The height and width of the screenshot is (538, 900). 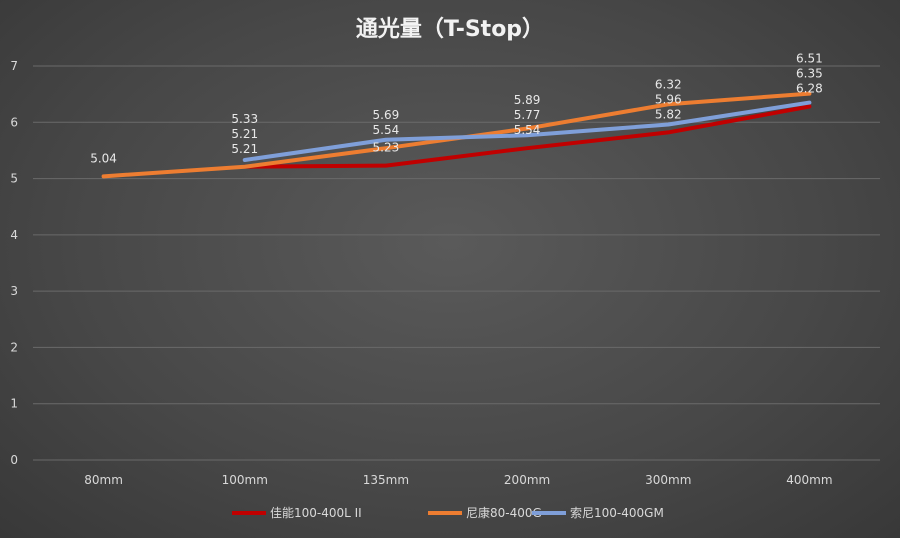 What do you see at coordinates (14, 179) in the screenshot?
I see `y-tick-label: 5` at bounding box center [14, 179].